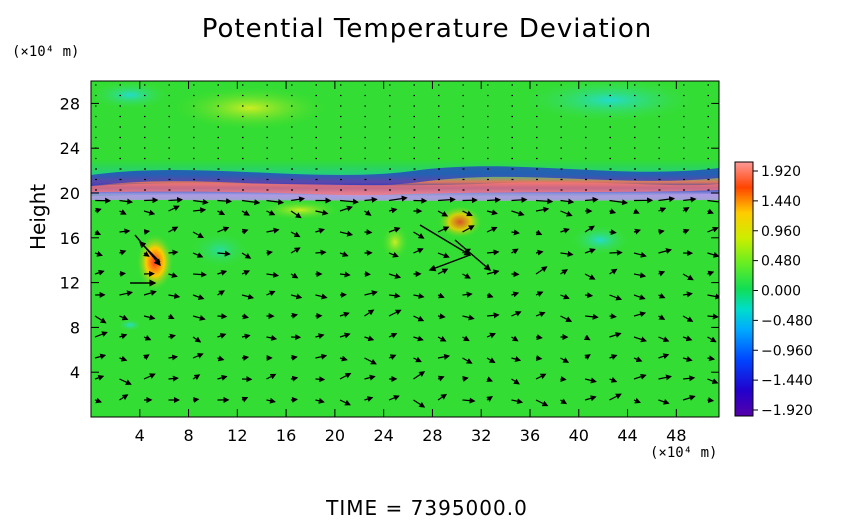  What do you see at coordinates (781, 232) in the screenshot?
I see `colorbar-label: 0.960` at bounding box center [781, 232].